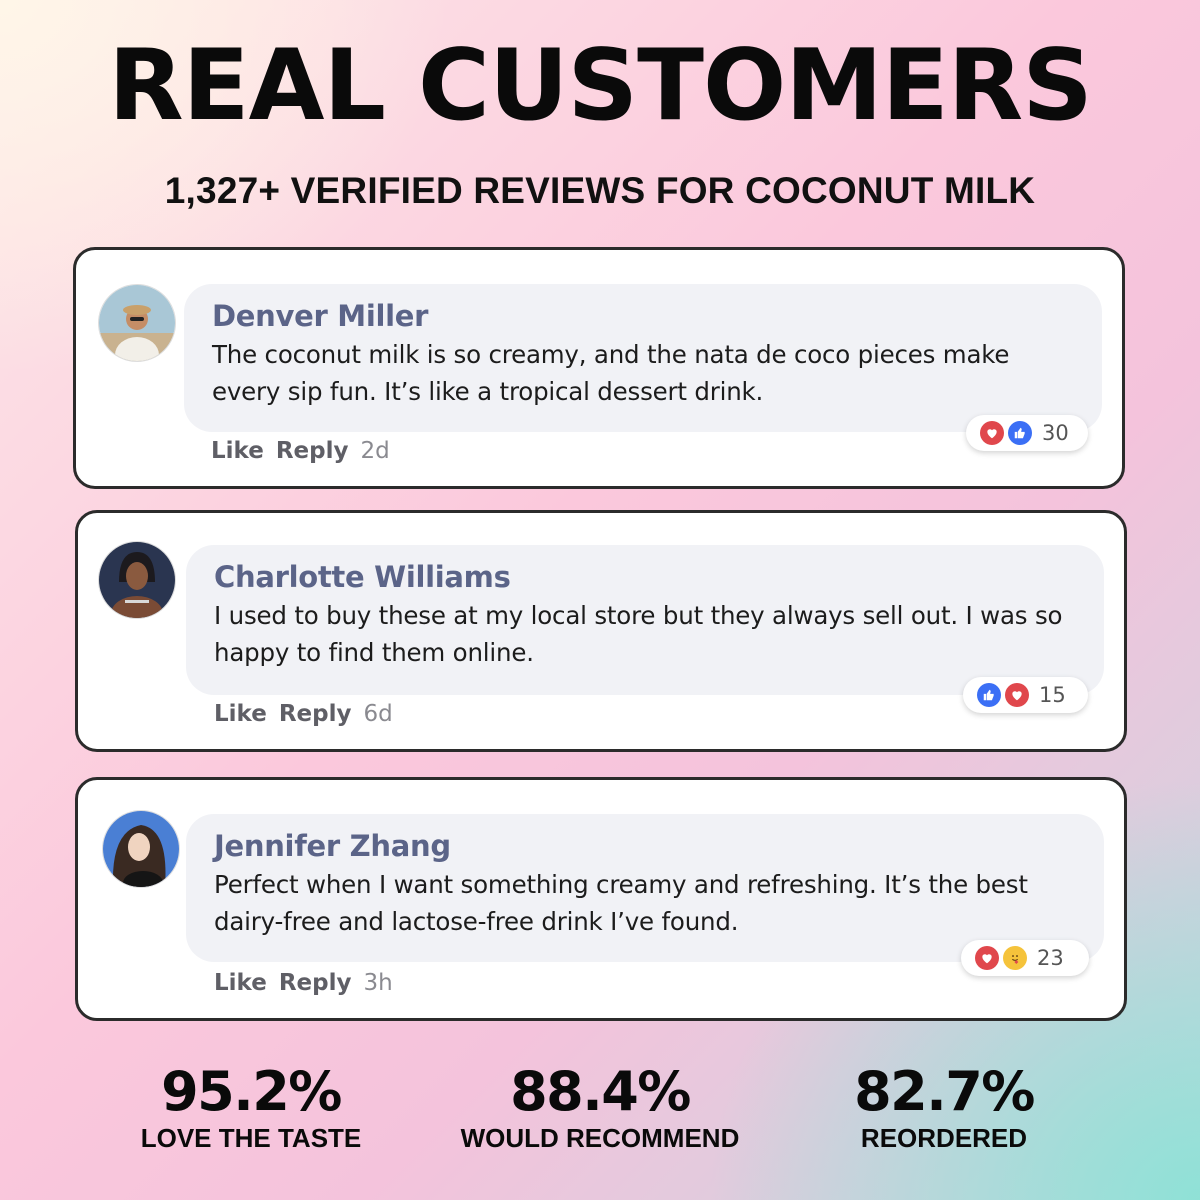 This screenshot has height=1200, width=1200. Describe the element at coordinates (600, 1138) in the screenshot. I see `stat-label: WOULD RECOMMEND` at that location.